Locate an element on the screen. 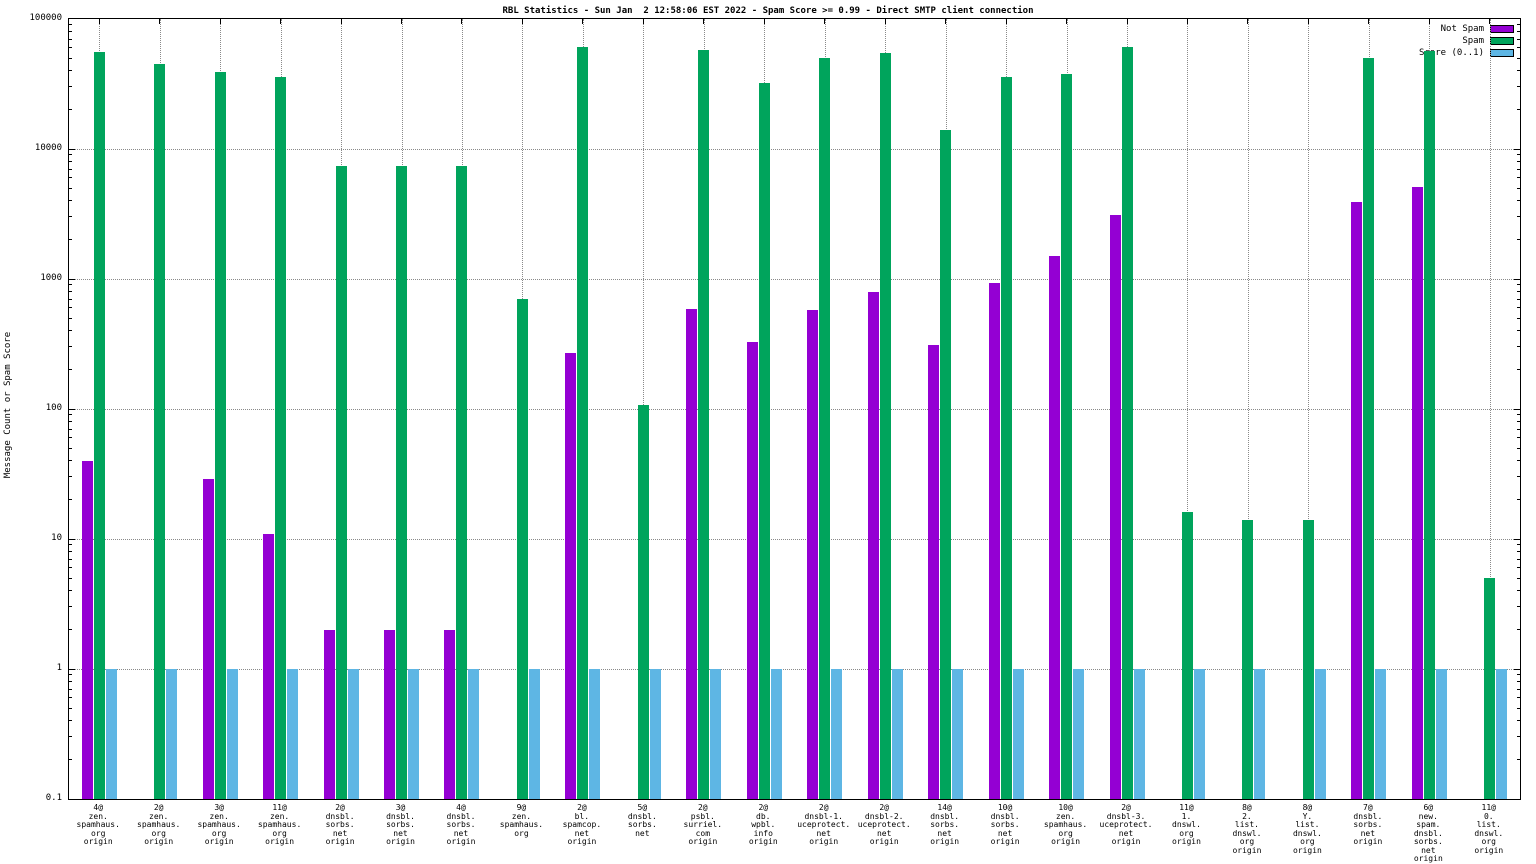 This screenshot has width=1536, height=864. x-tick-label-line: psbl. is located at coordinates (702, 816).